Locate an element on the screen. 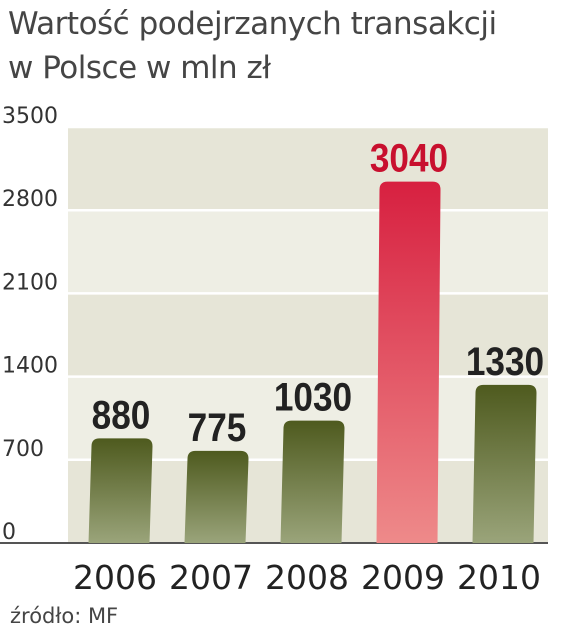 This screenshot has height=640, width=565. y-tick-label: 700 is located at coordinates (23, 449).